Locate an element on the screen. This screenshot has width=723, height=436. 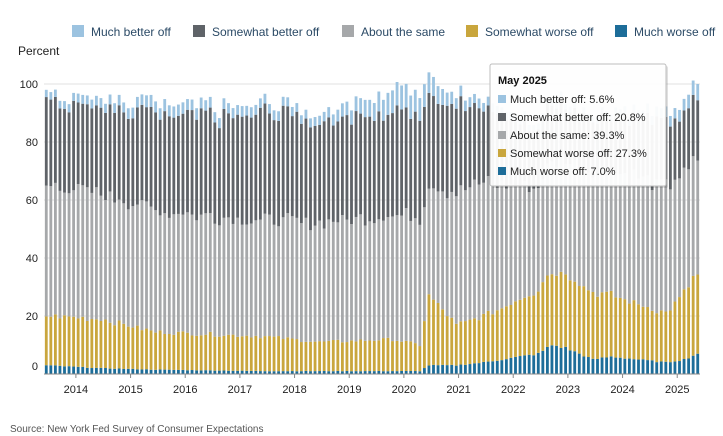
x-tick-label: 2022 is located at coordinates (513, 390).